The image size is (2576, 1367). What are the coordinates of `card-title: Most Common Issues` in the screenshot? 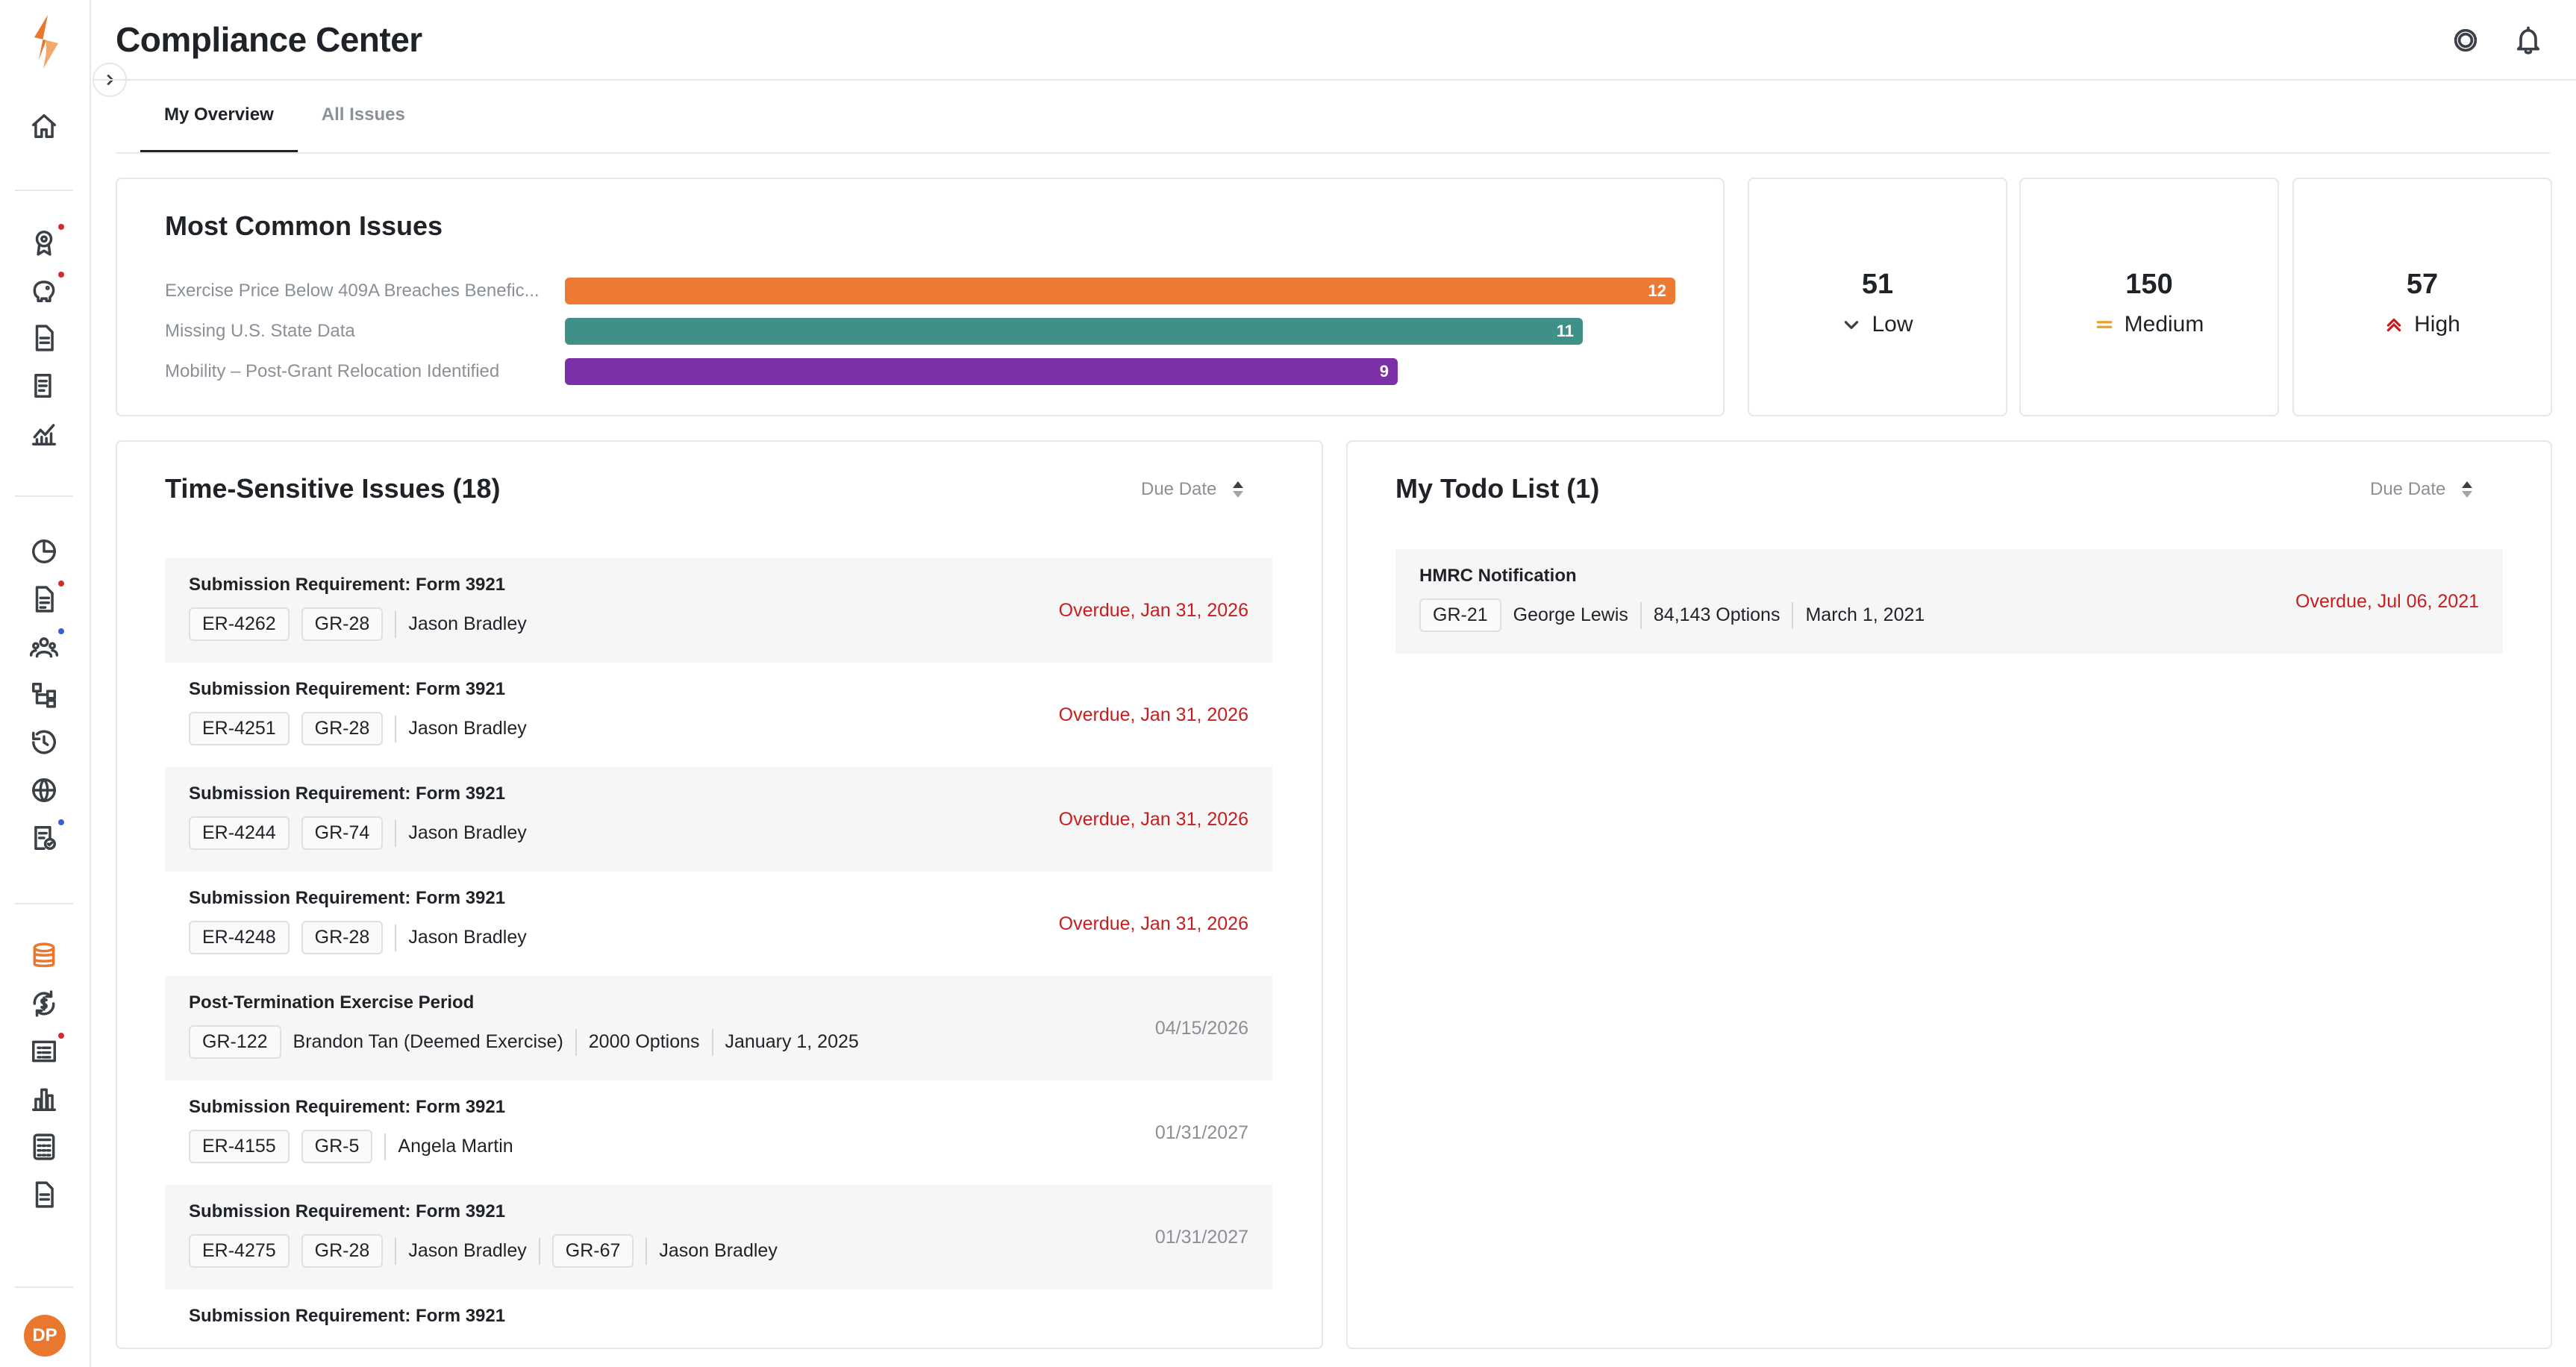 It's located at (304, 225).